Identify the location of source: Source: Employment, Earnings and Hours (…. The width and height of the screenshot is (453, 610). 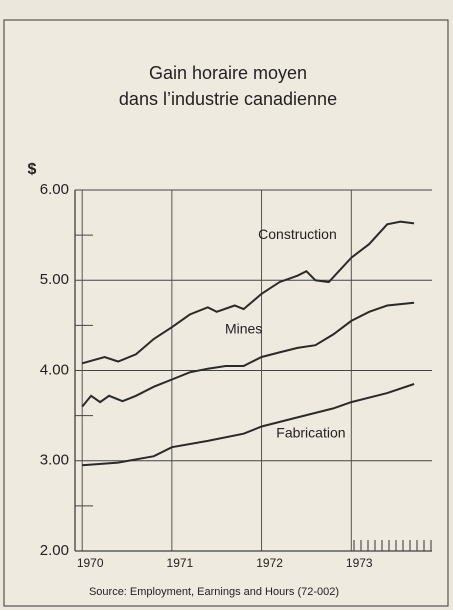
(214, 592).